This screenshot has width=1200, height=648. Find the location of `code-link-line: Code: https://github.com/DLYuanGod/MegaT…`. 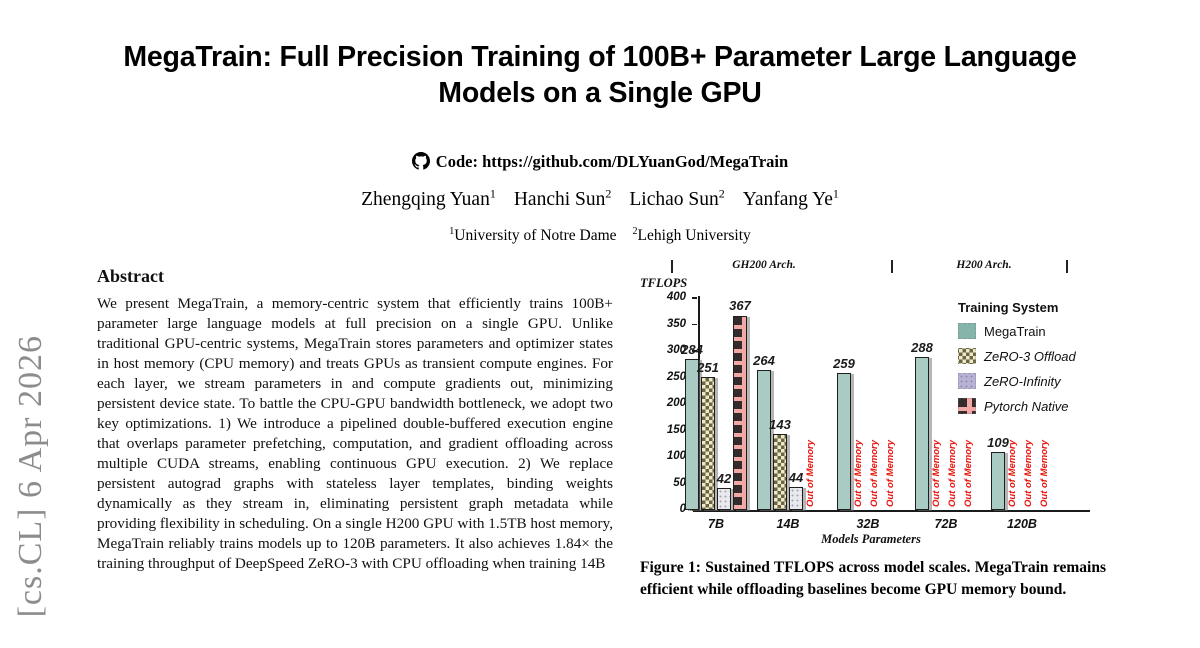

code-link-line: Code: https://github.com/DLYuanGod/MegaT… is located at coordinates (600, 162).